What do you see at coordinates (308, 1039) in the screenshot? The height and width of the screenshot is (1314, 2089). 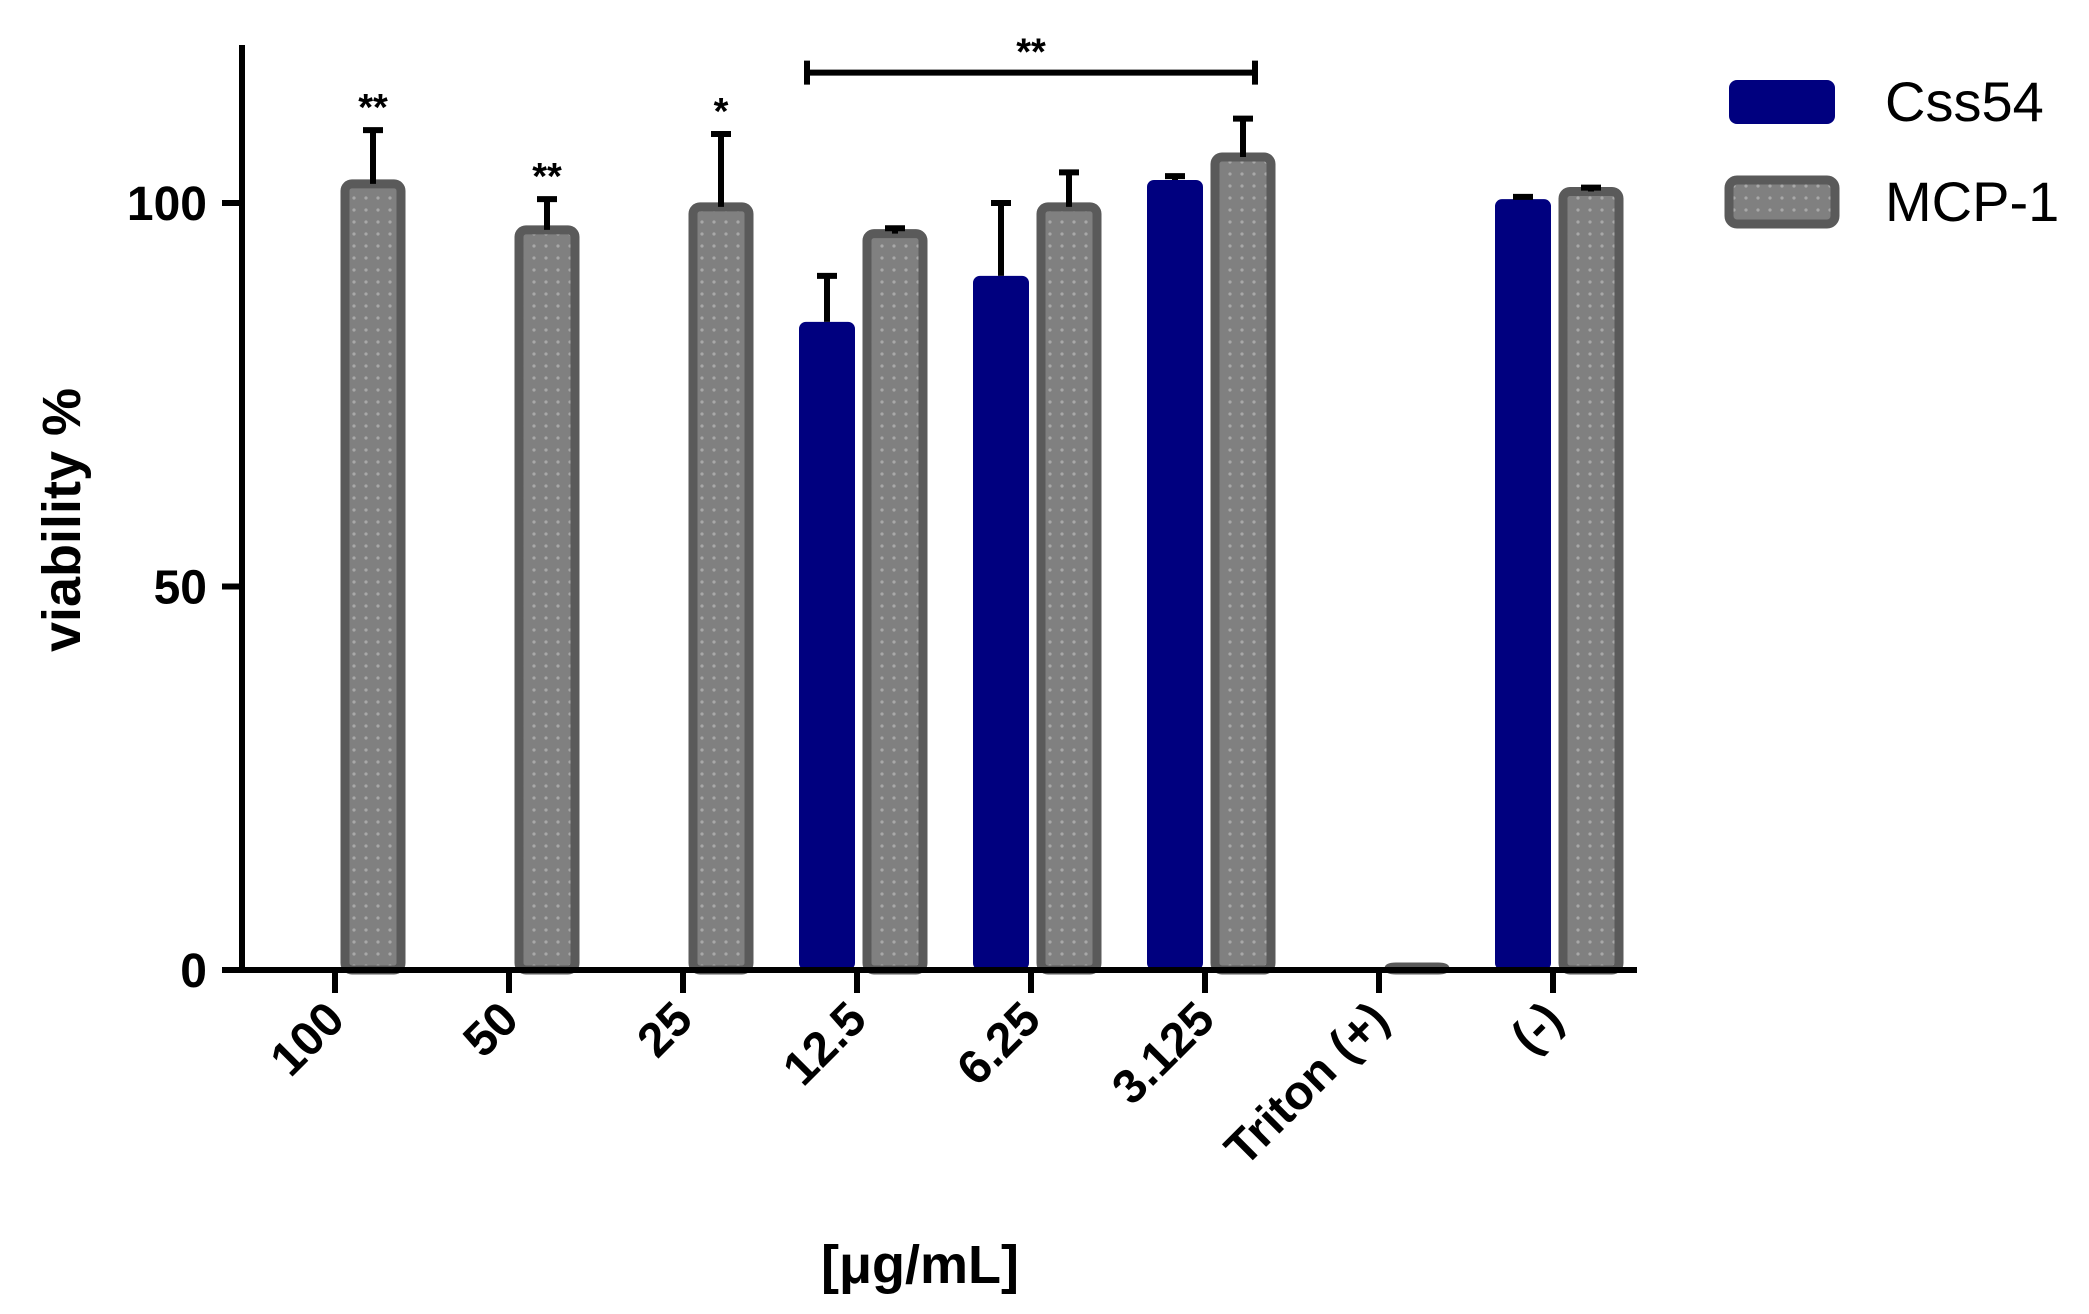 I see `x-tick-label-100: 100` at bounding box center [308, 1039].